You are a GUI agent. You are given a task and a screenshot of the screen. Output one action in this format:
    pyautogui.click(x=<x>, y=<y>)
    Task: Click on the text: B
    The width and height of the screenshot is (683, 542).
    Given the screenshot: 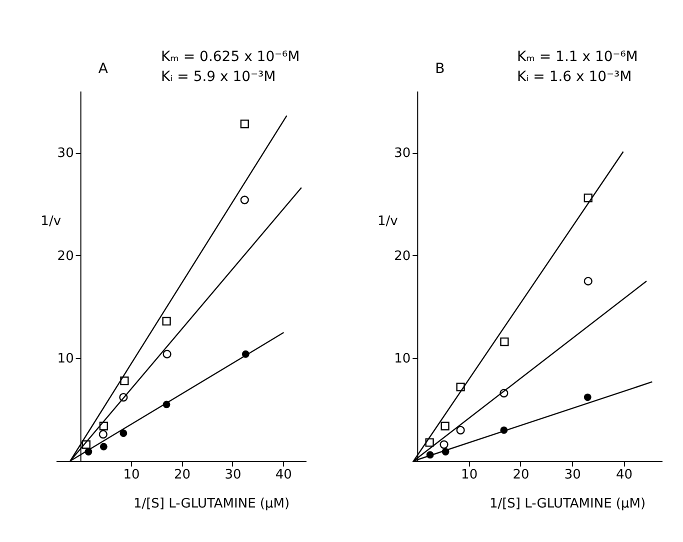 What is the action you would take?
    pyautogui.click(x=440, y=69)
    